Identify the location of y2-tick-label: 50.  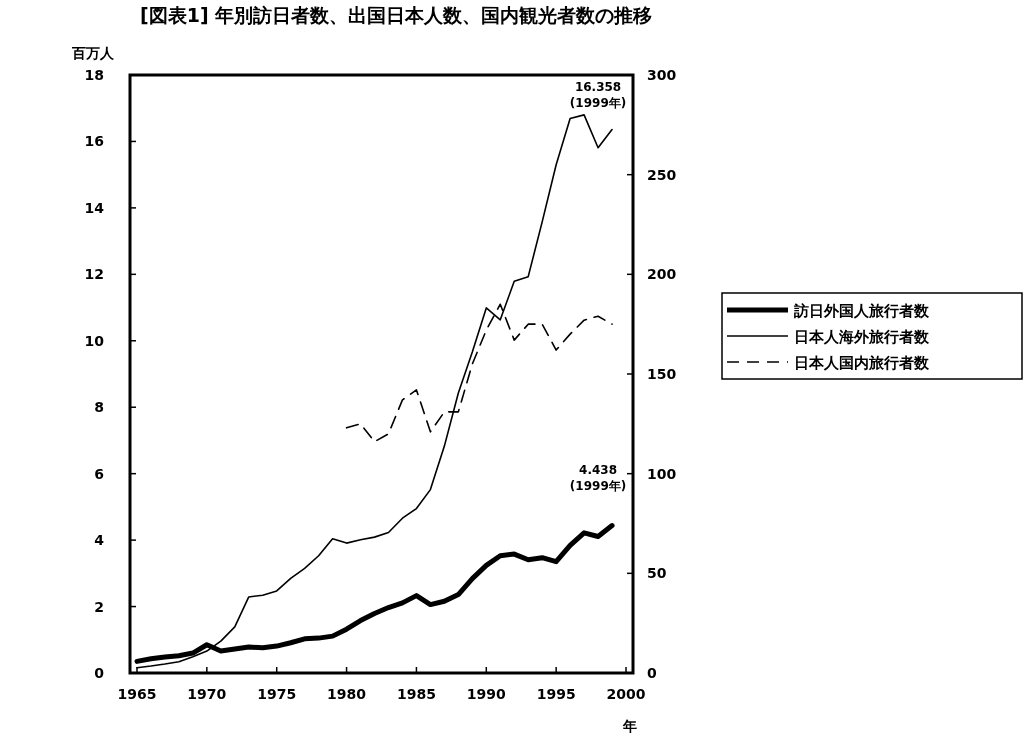
(657, 573).